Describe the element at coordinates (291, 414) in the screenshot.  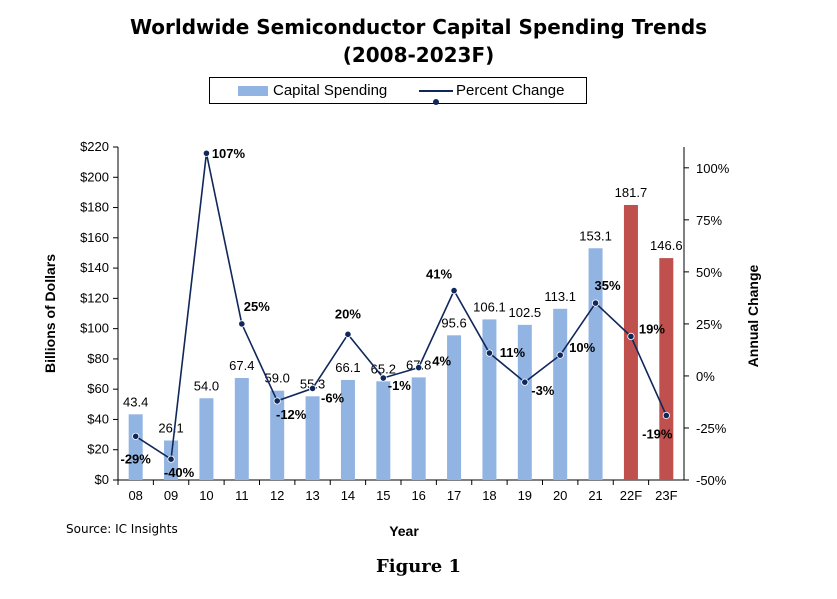
I see `point-value-label: -12%` at that location.